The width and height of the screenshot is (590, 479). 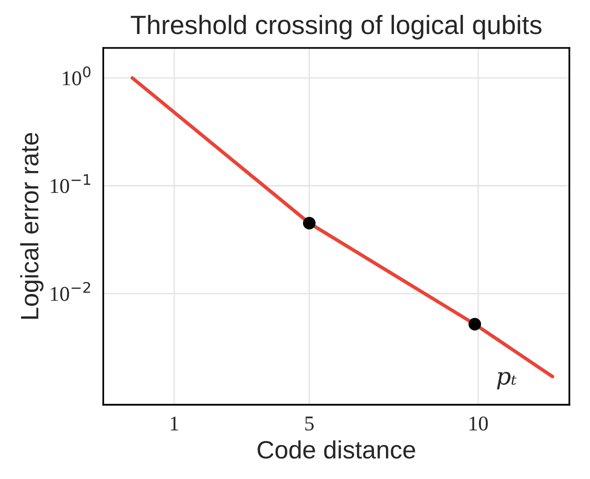 I want to click on annotation: pₜ, so click(x=506, y=381).